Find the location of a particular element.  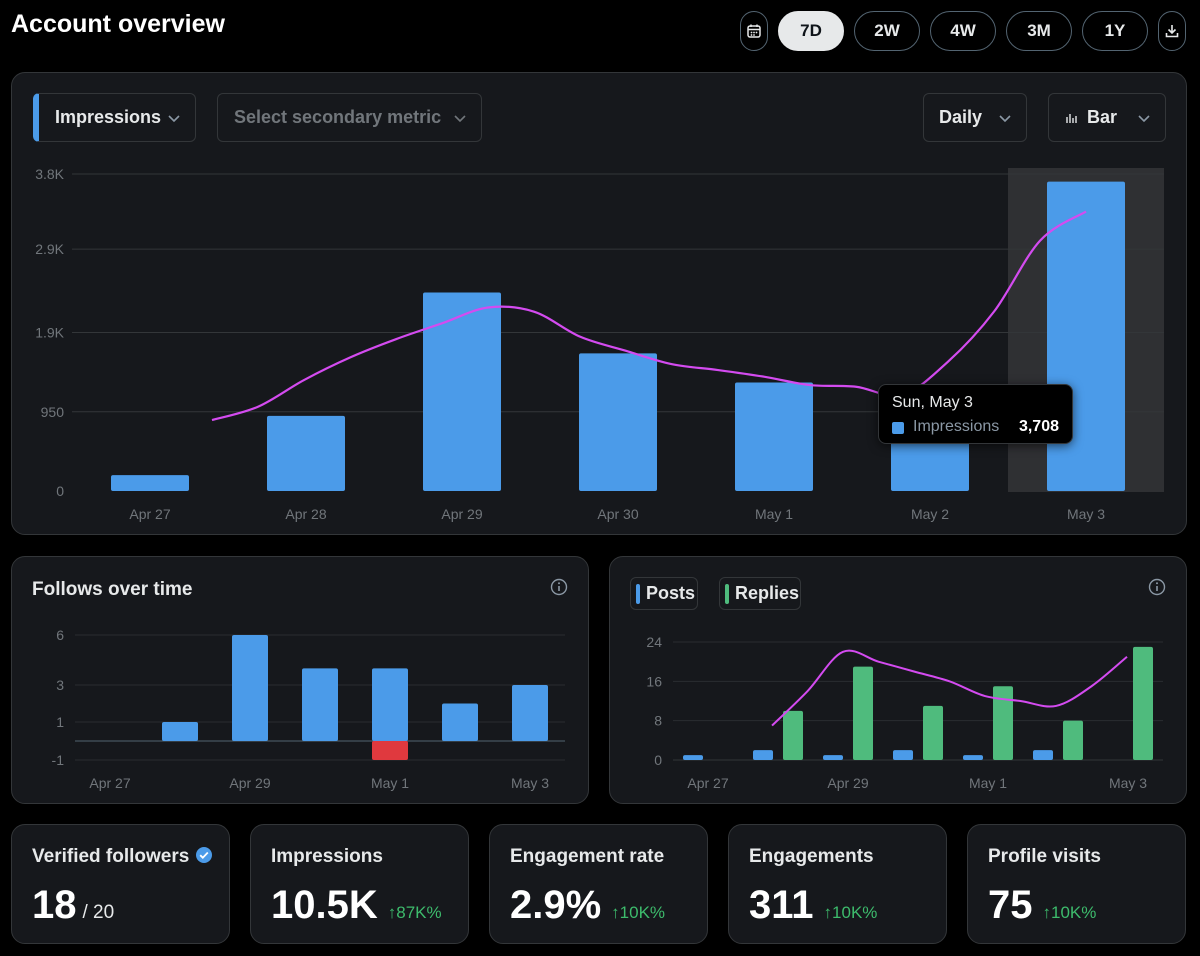

chart-tooltip: Sun, May 3 Impressions 3,708 is located at coordinates (975, 414).